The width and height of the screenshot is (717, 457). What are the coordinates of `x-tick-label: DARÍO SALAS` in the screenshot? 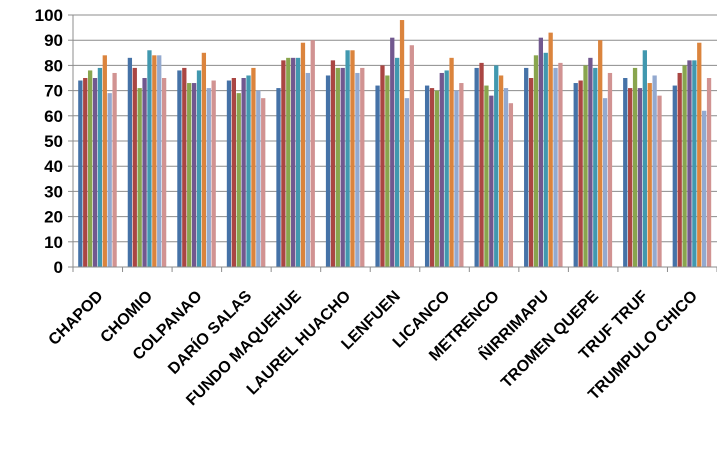 It's located at (210, 332).